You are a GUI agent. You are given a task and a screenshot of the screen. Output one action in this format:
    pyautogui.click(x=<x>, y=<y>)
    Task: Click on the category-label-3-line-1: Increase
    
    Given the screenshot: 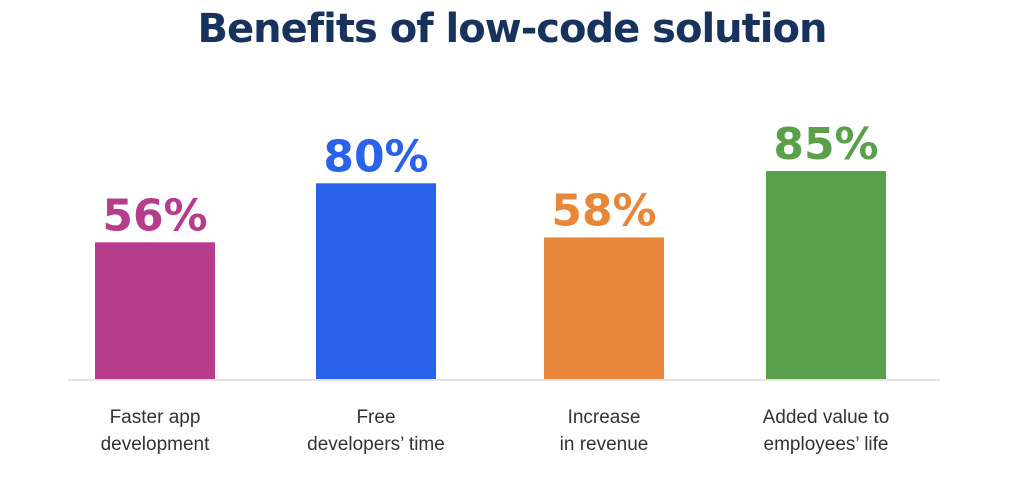 What is the action you would take?
    pyautogui.click(x=604, y=417)
    